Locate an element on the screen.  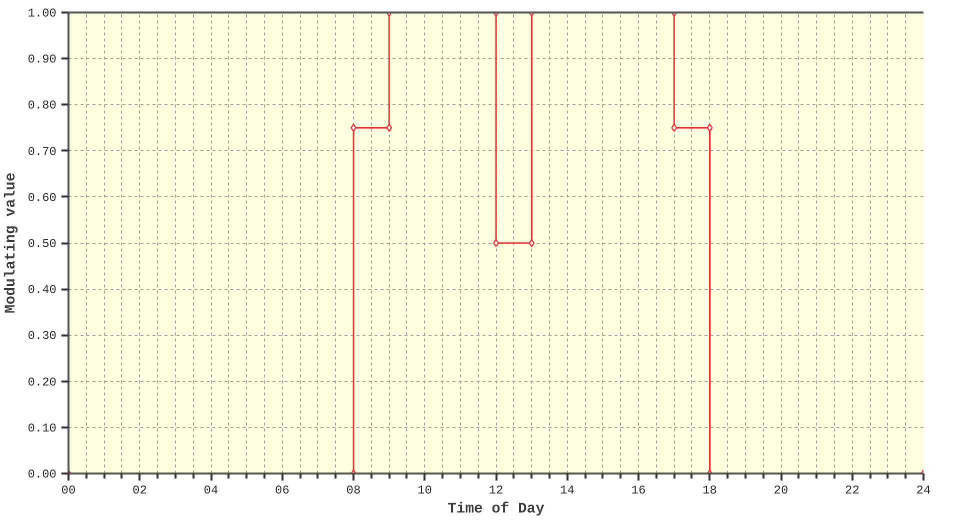
x-tick-label: 02 is located at coordinates (139, 491).